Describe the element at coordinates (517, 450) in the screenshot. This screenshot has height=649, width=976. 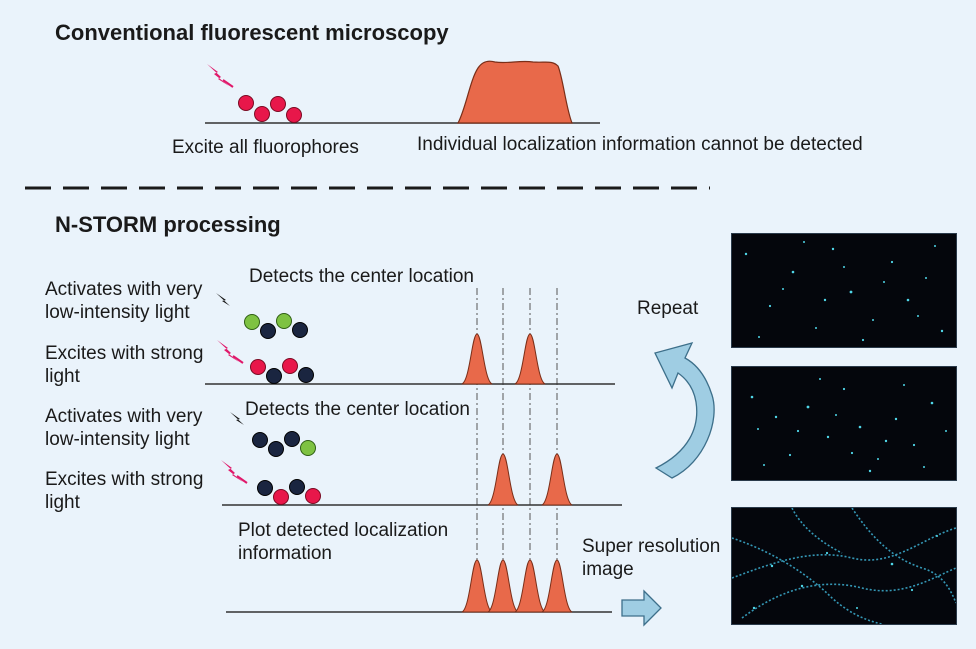
I see `center-guide-lines` at that location.